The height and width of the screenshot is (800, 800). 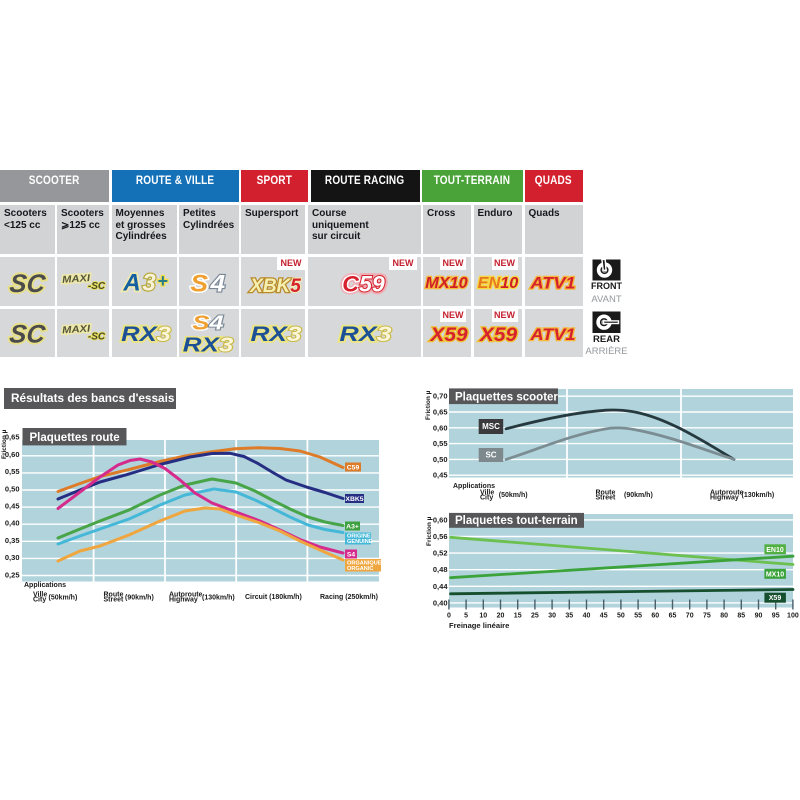 I want to click on svg-text: 0,65, so click(x=440, y=412).